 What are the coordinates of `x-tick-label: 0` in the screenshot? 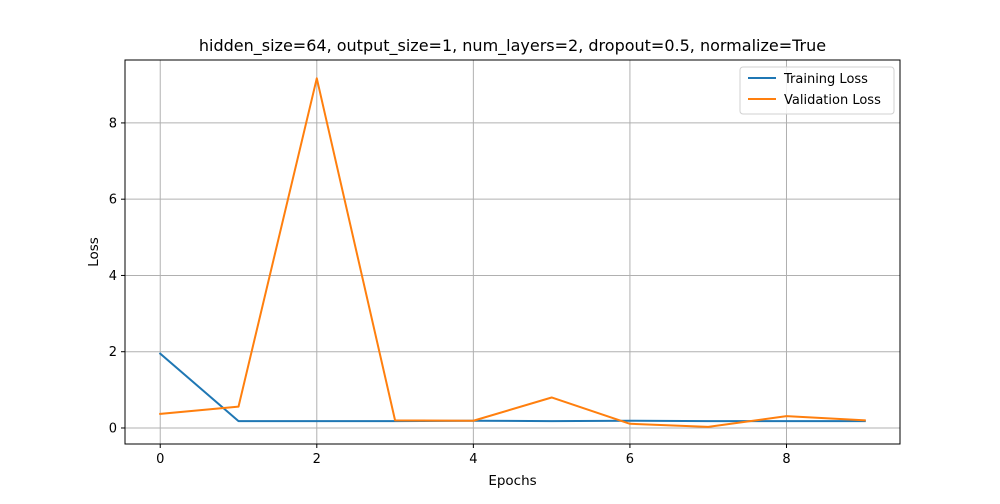 It's located at (160, 459).